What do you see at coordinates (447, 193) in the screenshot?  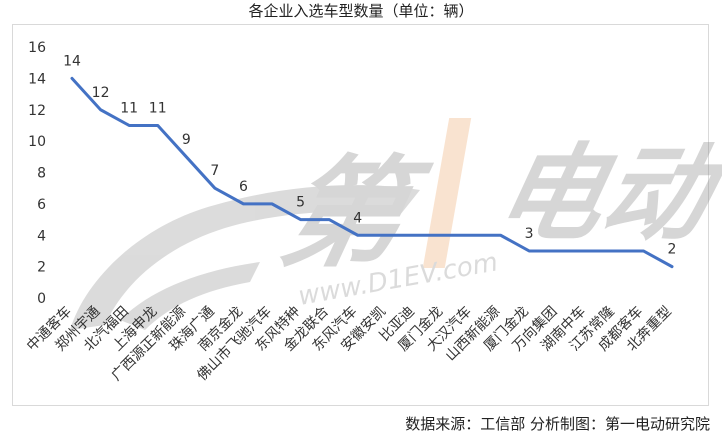 I see `watermark-logo-one` at bounding box center [447, 193].